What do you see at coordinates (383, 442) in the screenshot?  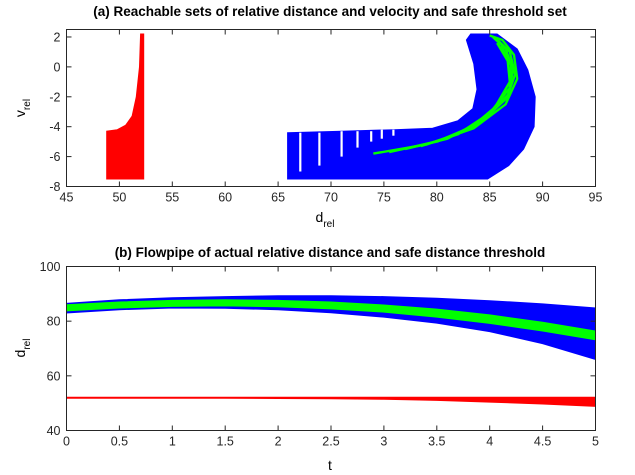 I see `x-tick-label: 3` at bounding box center [383, 442].